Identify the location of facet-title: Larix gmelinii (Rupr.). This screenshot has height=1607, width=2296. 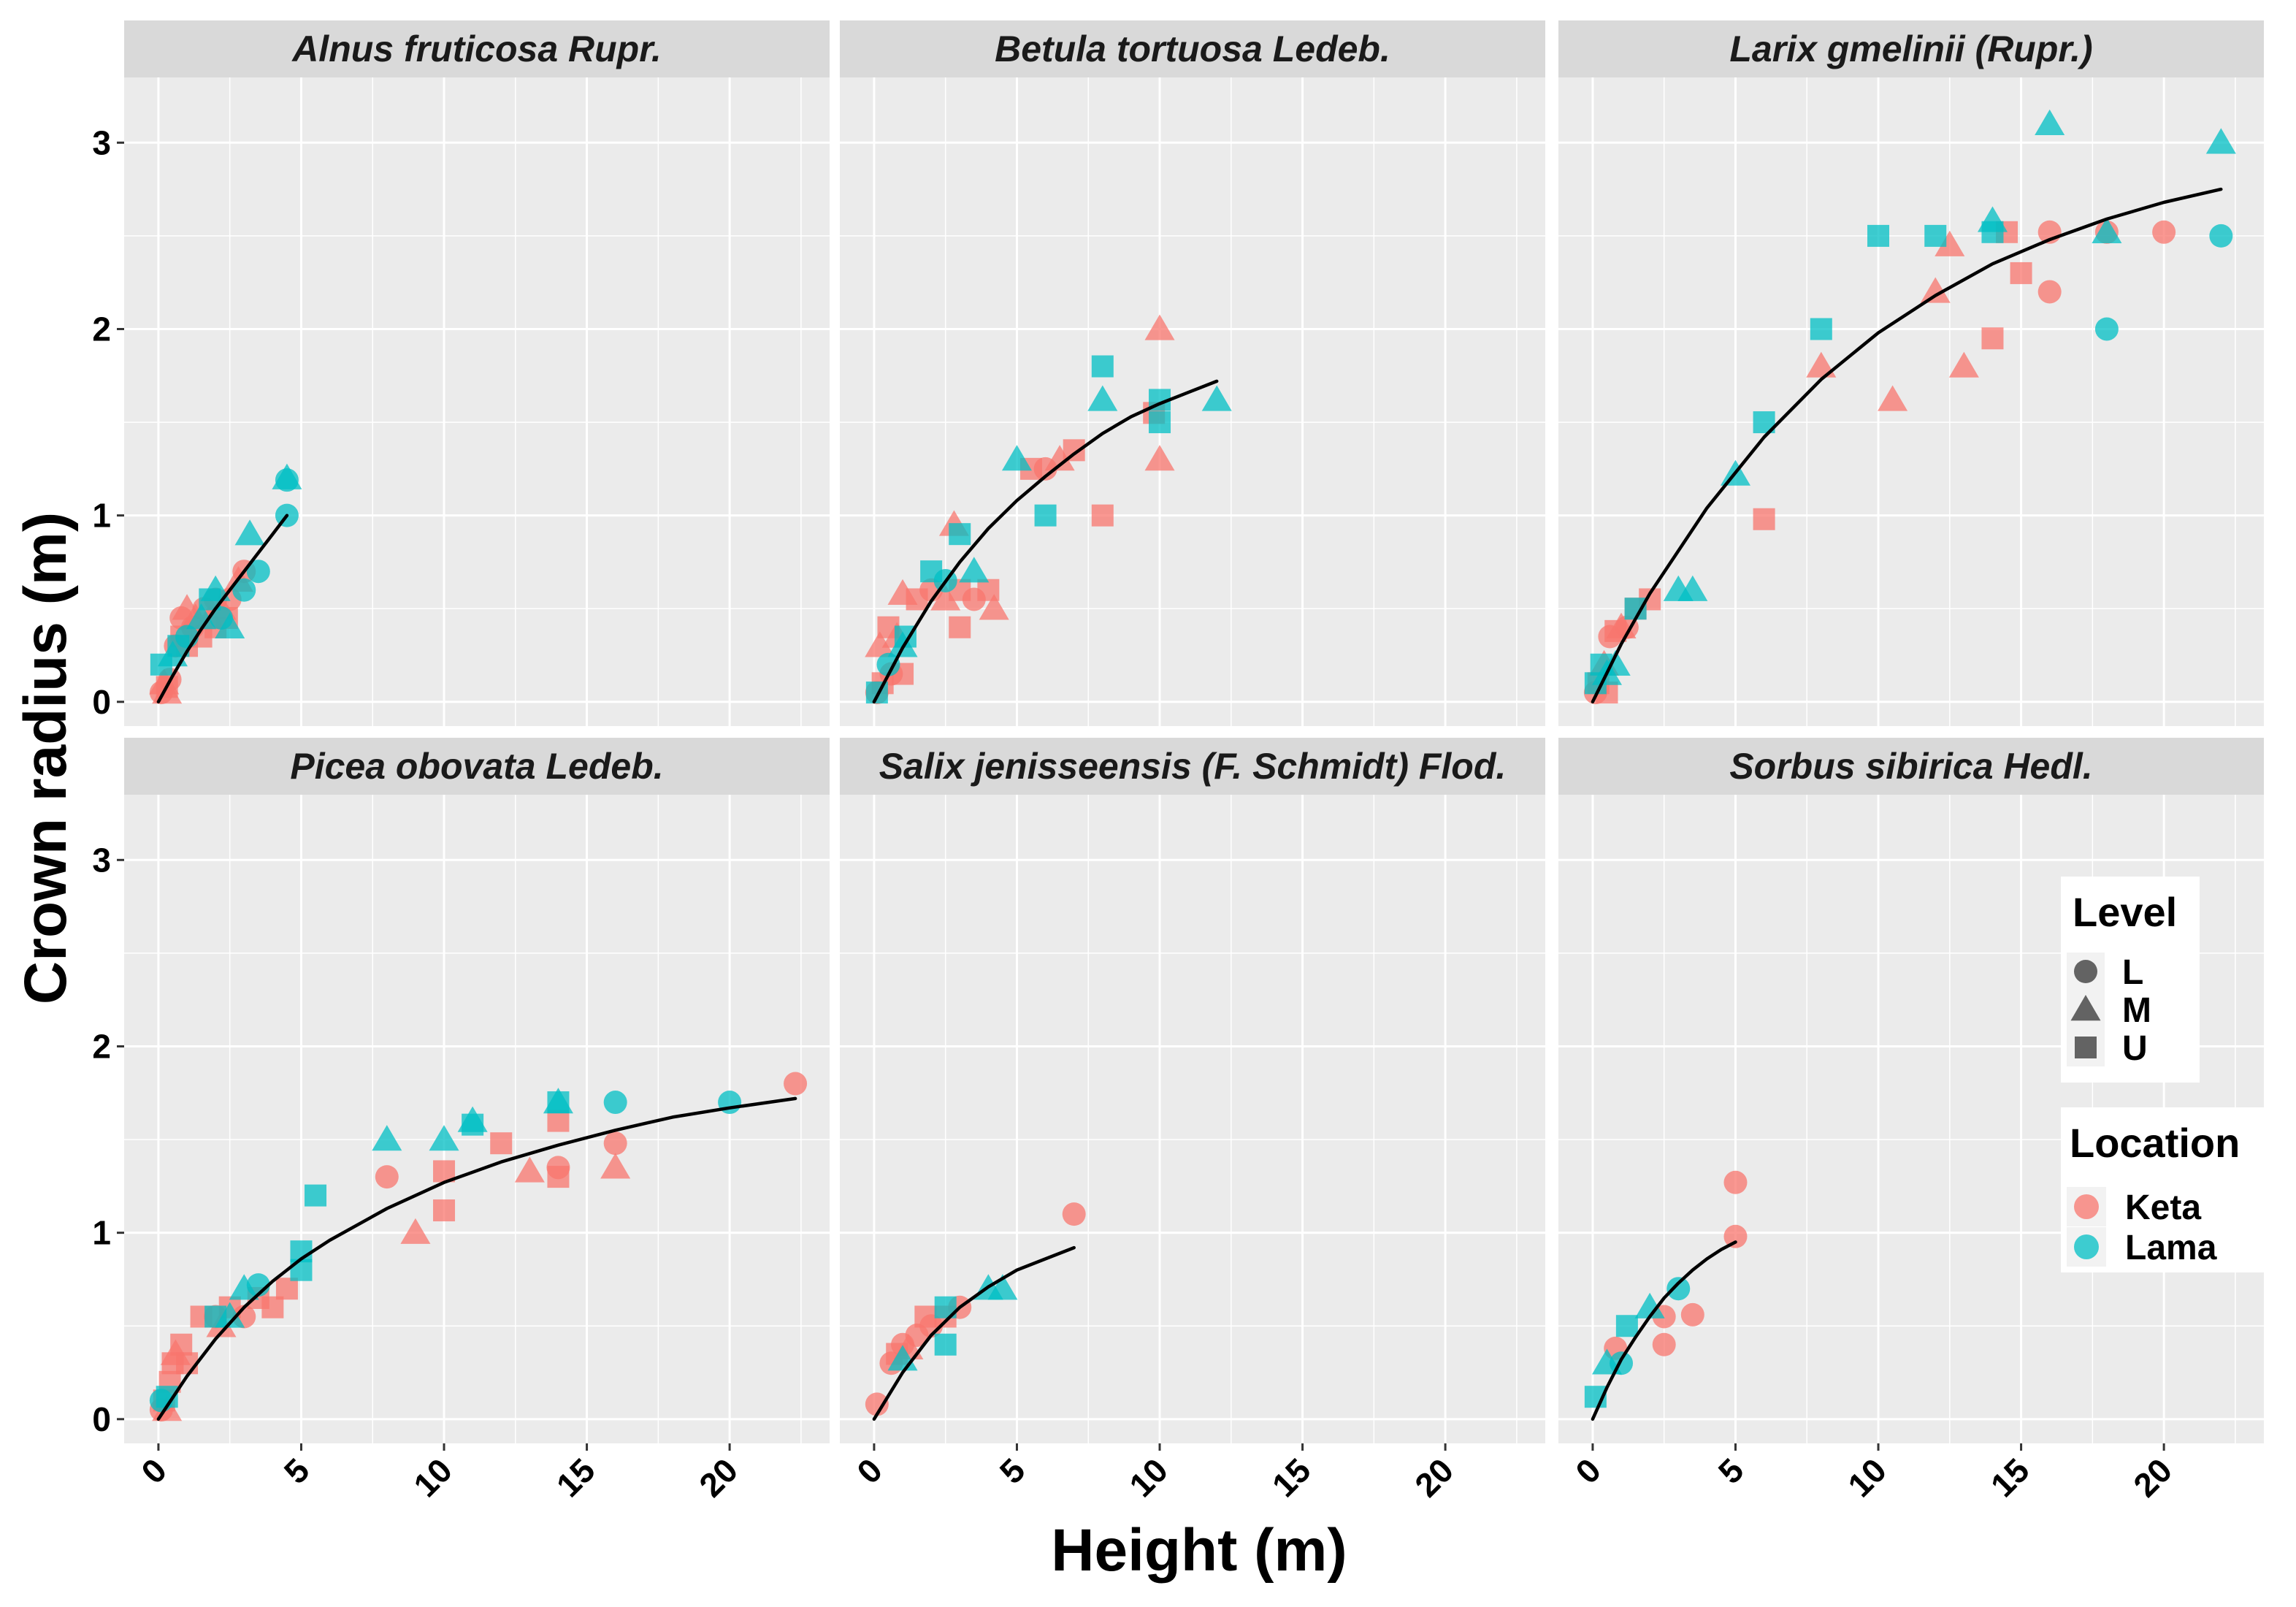
(1911, 48).